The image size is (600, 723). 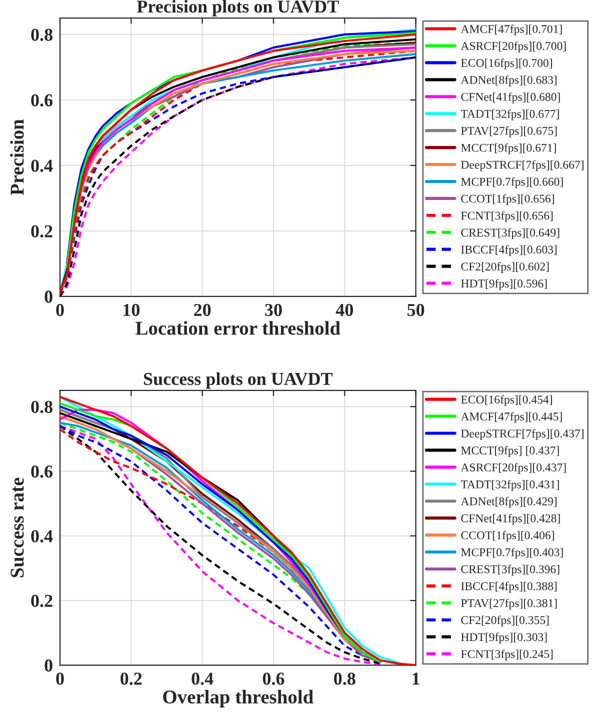 What do you see at coordinates (511, 30) in the screenshot?
I see `legend-label: AMCF[47fps][0.701]` at bounding box center [511, 30].